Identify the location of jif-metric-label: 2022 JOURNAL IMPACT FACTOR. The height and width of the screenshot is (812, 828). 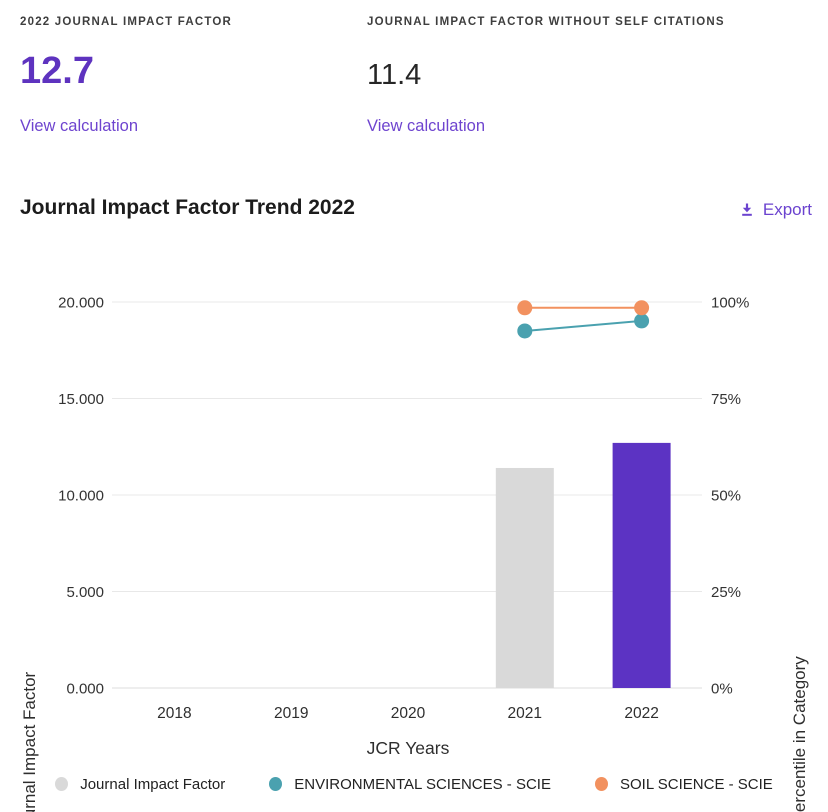
(126, 22).